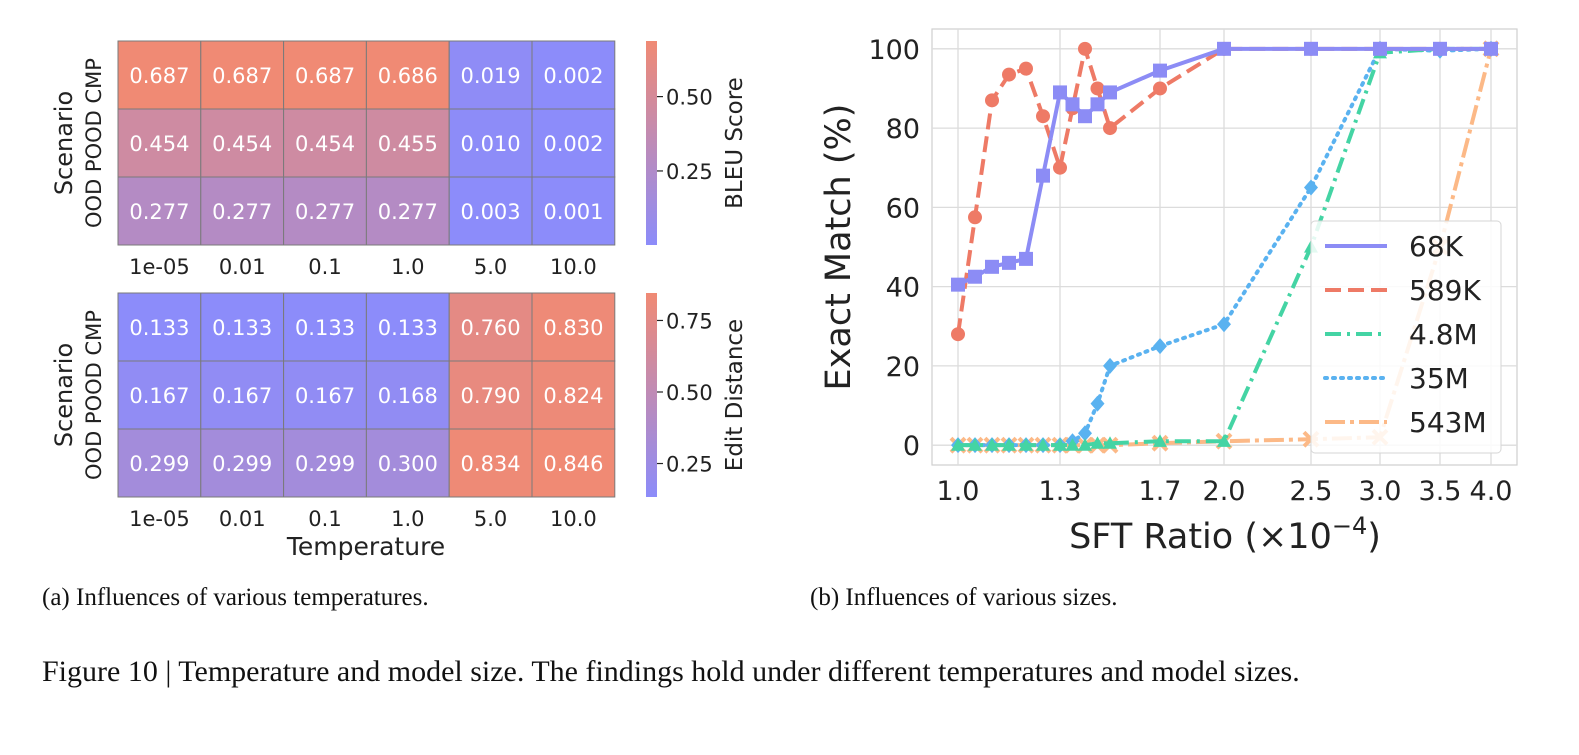 The width and height of the screenshot is (1579, 755). What do you see at coordinates (1406, 337) in the screenshot?
I see `legend: 68K 589K 4.8M 35M 543M` at bounding box center [1406, 337].